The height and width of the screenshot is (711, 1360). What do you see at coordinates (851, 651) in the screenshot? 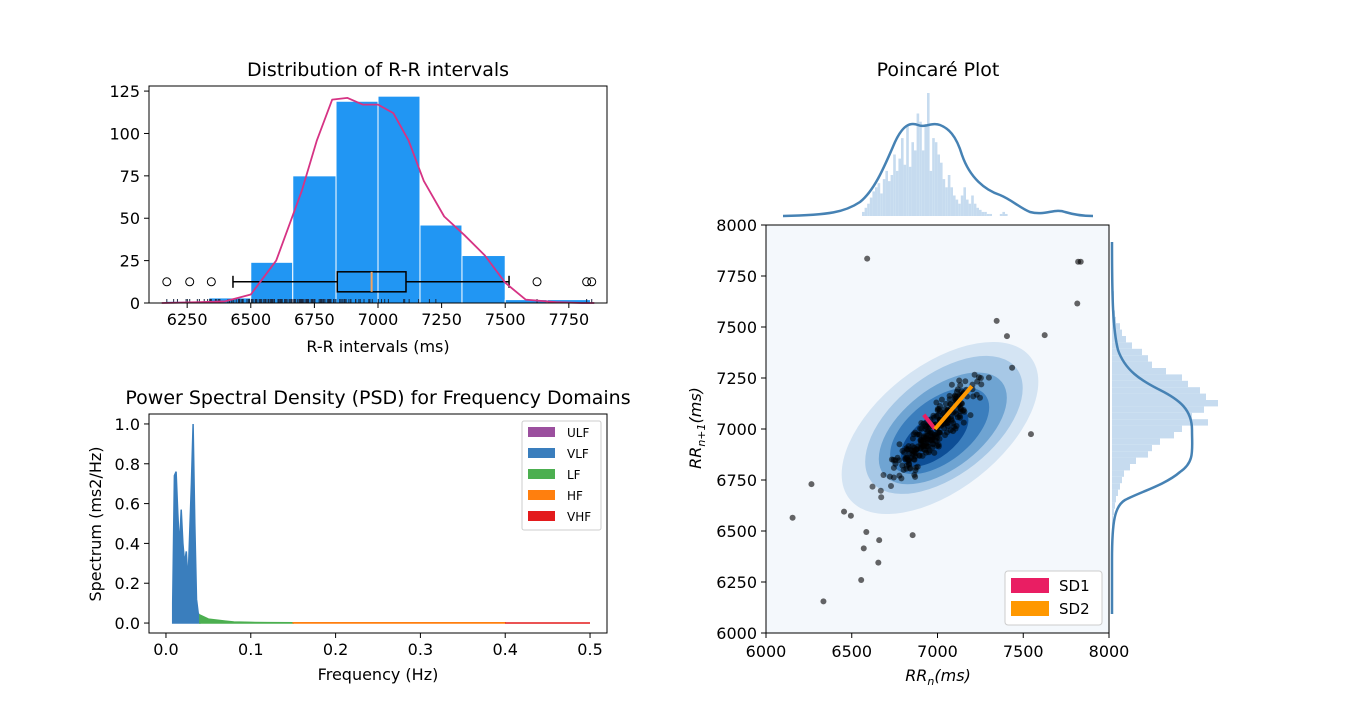
I see `x-tick-label: 6500` at bounding box center [851, 651].